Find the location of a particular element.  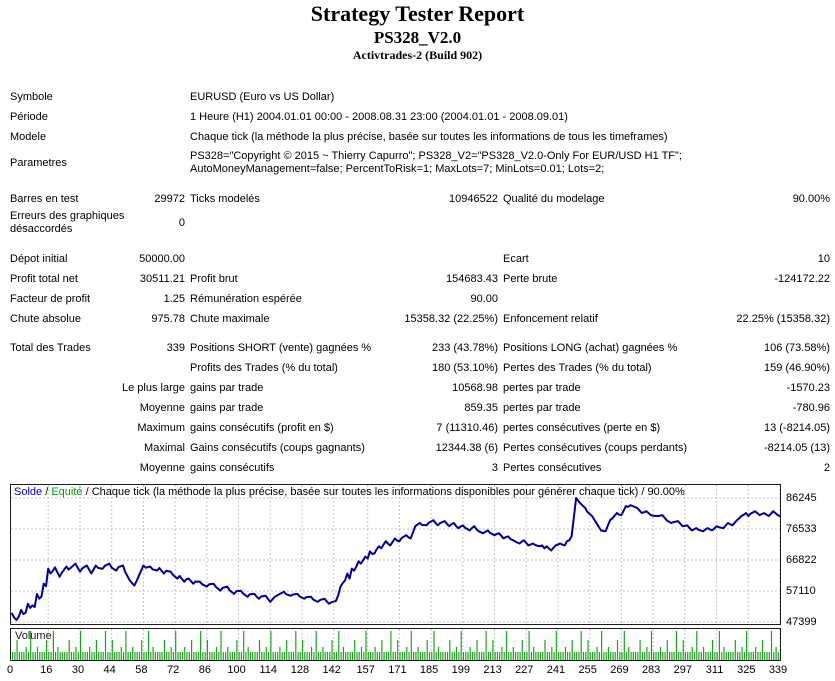

x-tick-label: 114 is located at coordinates (268, 670).